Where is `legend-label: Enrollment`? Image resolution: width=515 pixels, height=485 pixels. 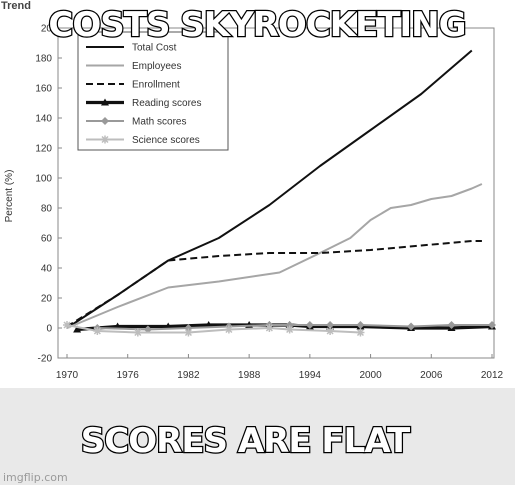
legend-label: Enrollment is located at coordinates (156, 85).